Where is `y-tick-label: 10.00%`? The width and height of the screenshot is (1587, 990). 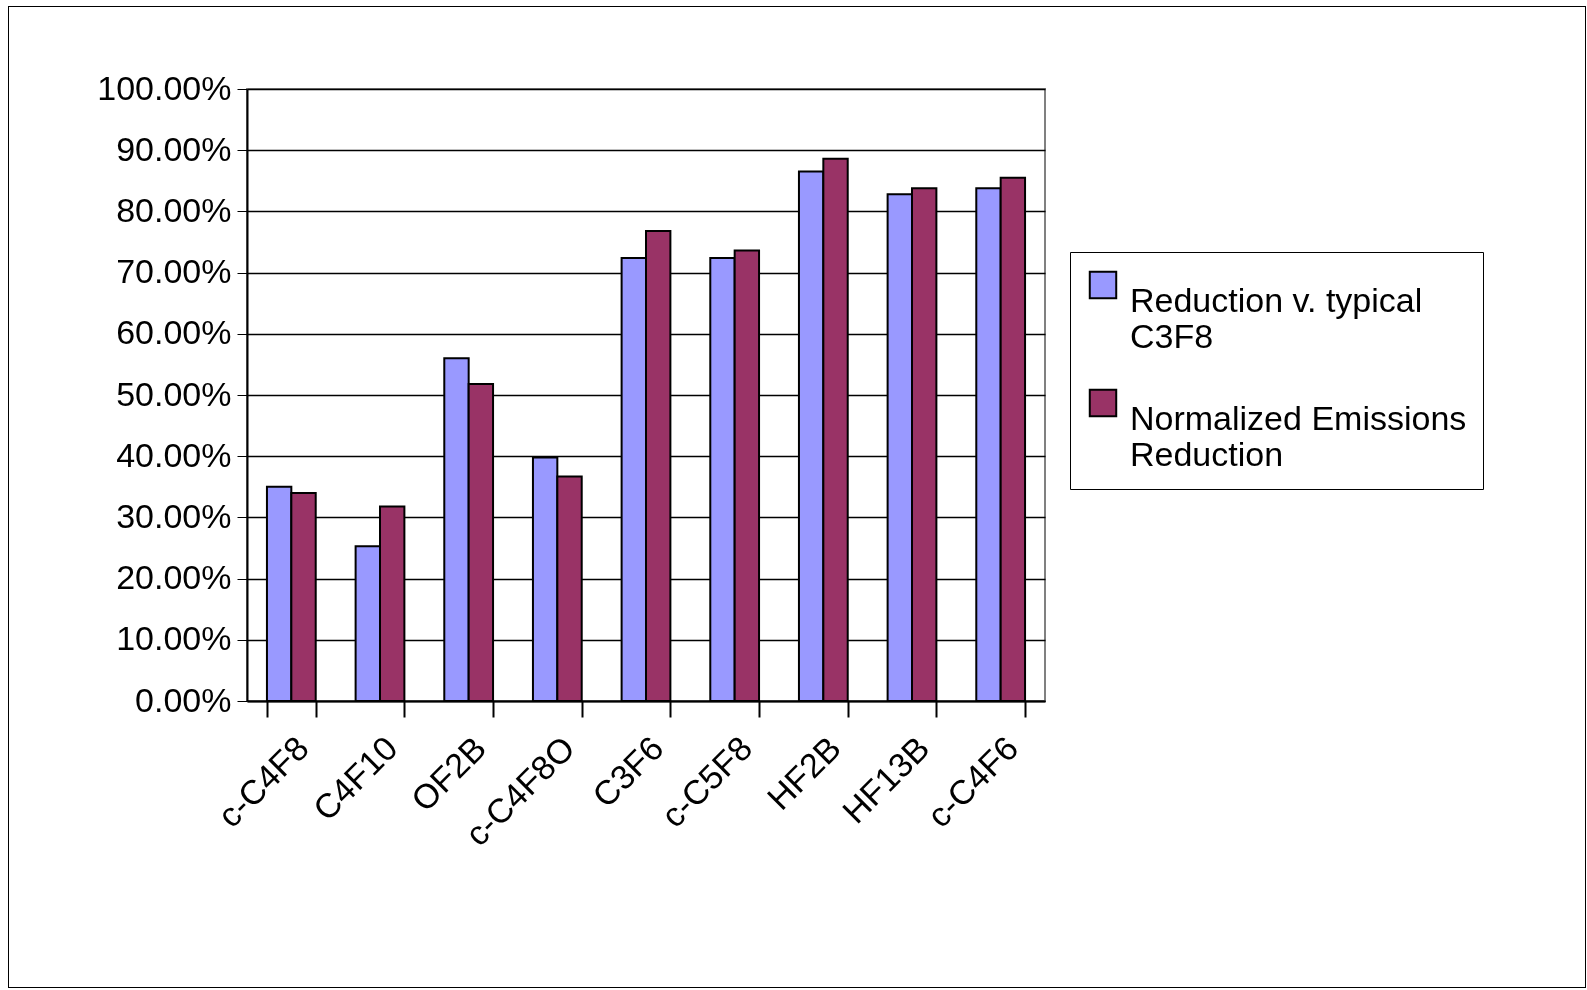
y-tick-label: 10.00% is located at coordinates (174, 638).